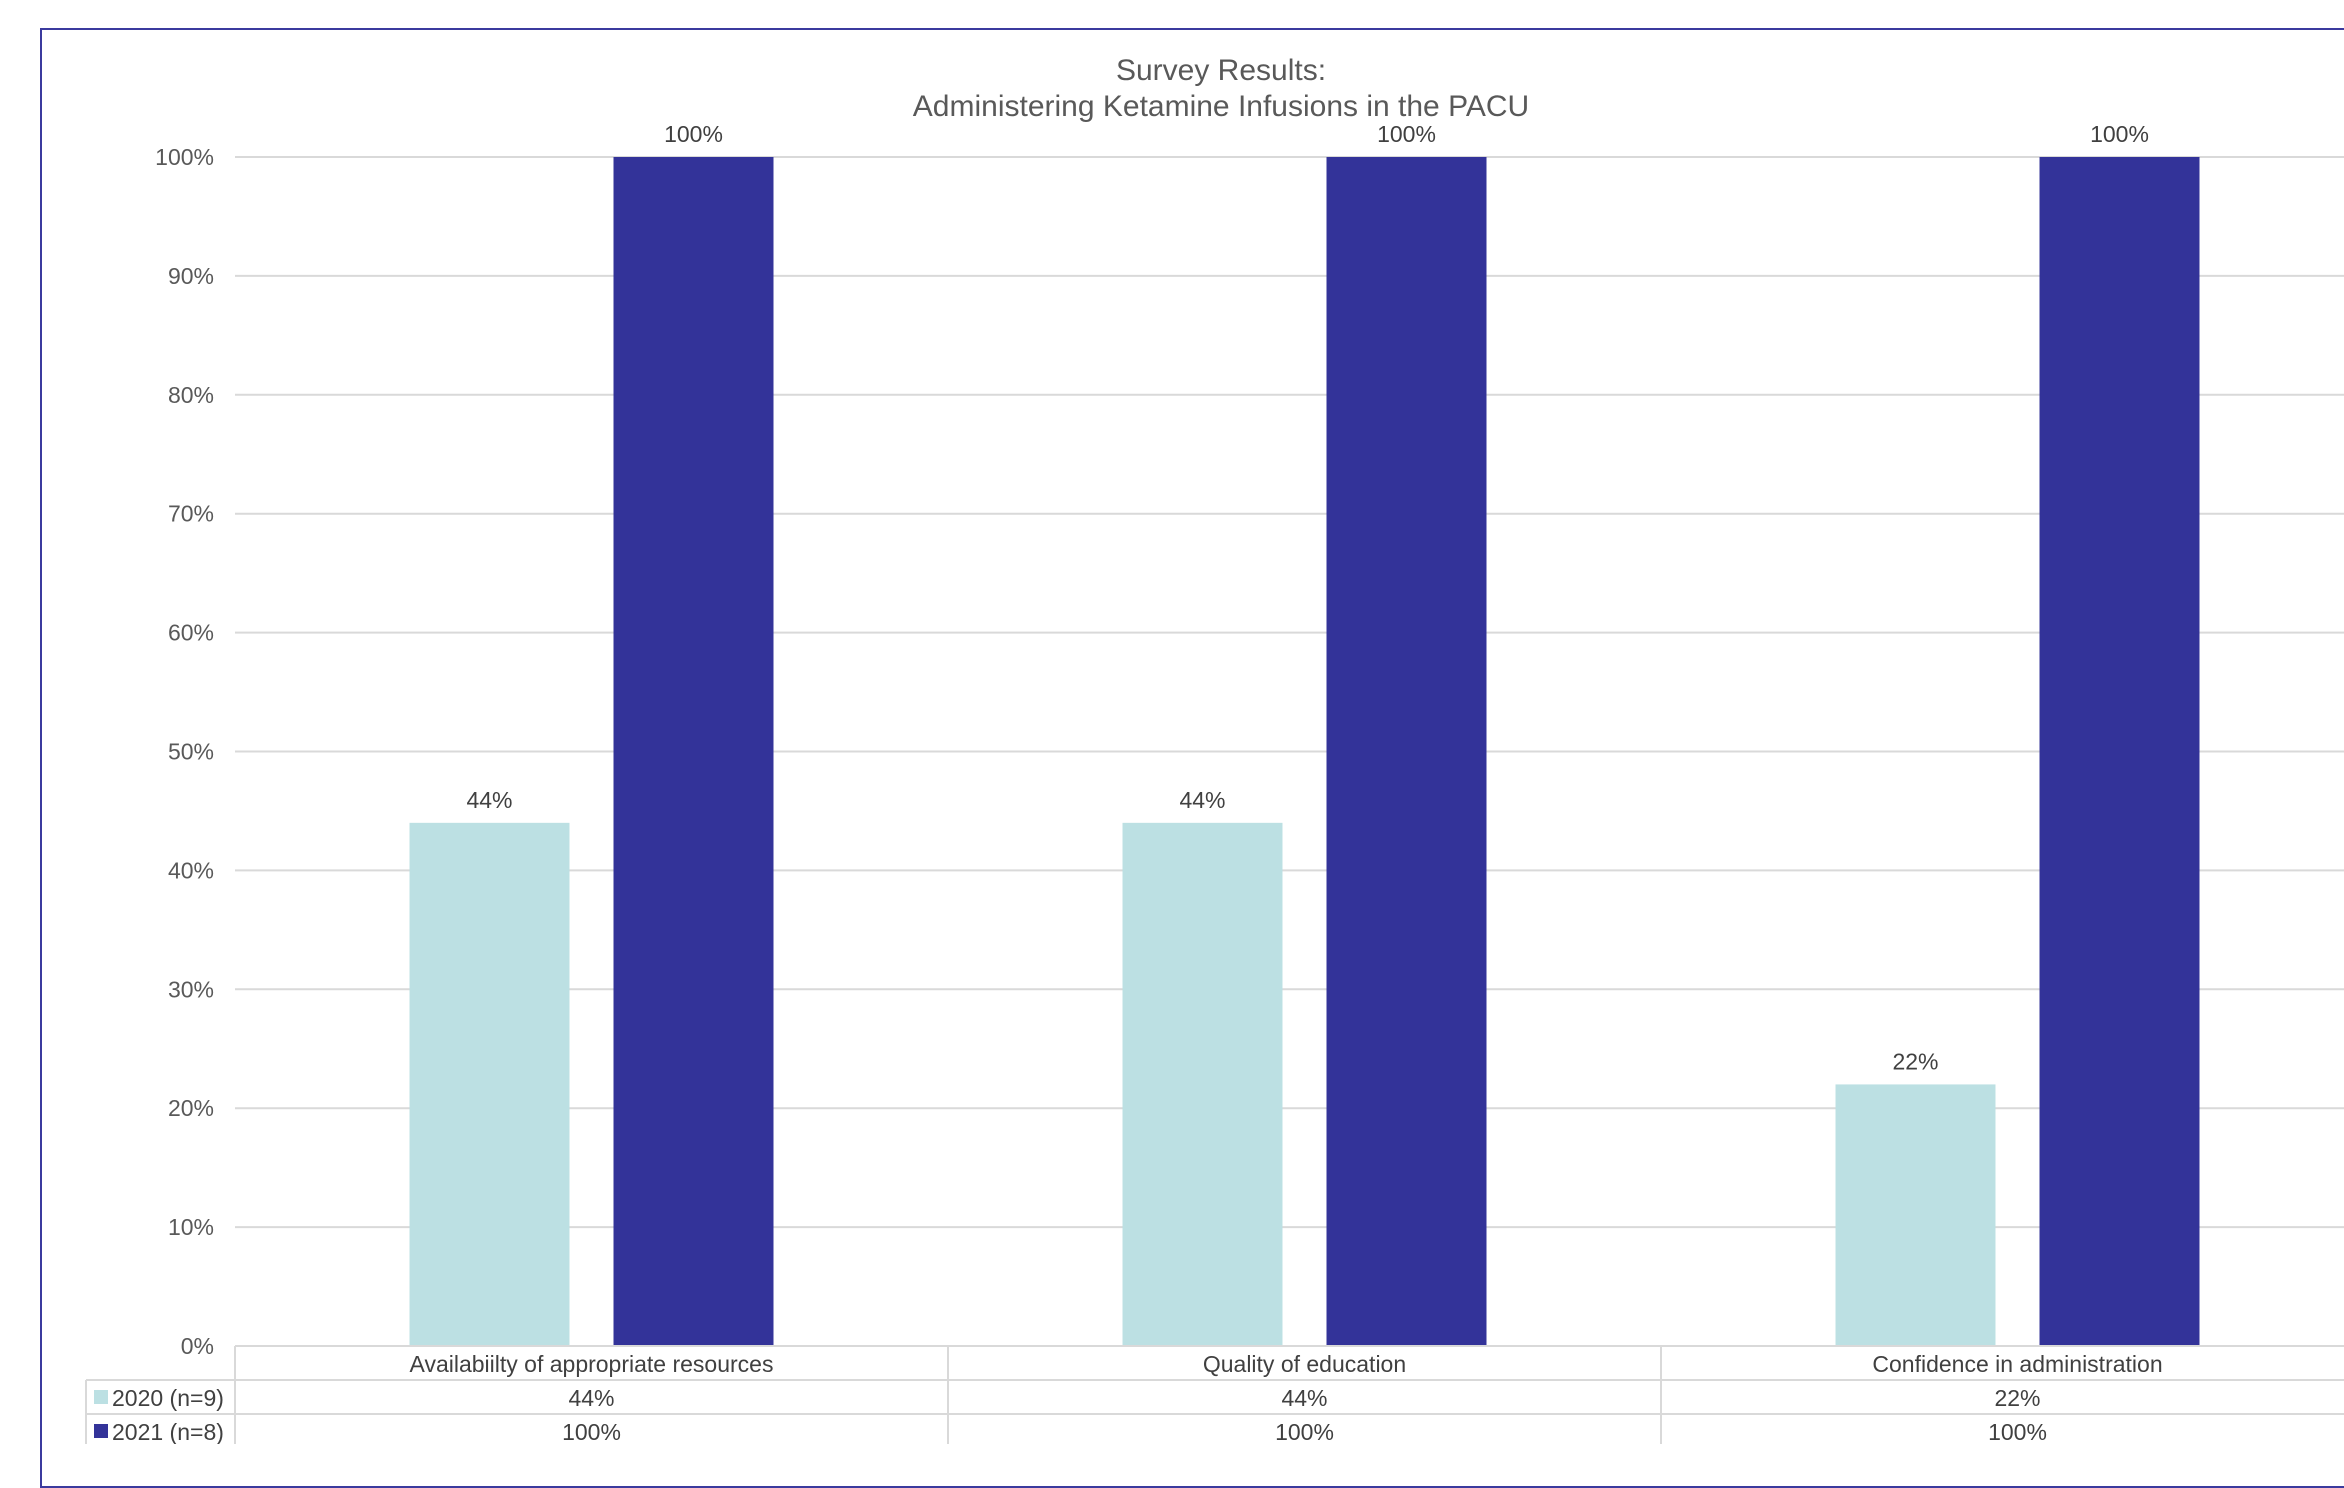  Describe the element at coordinates (191, 514) in the screenshot. I see `y-tick-label: 70%` at that location.